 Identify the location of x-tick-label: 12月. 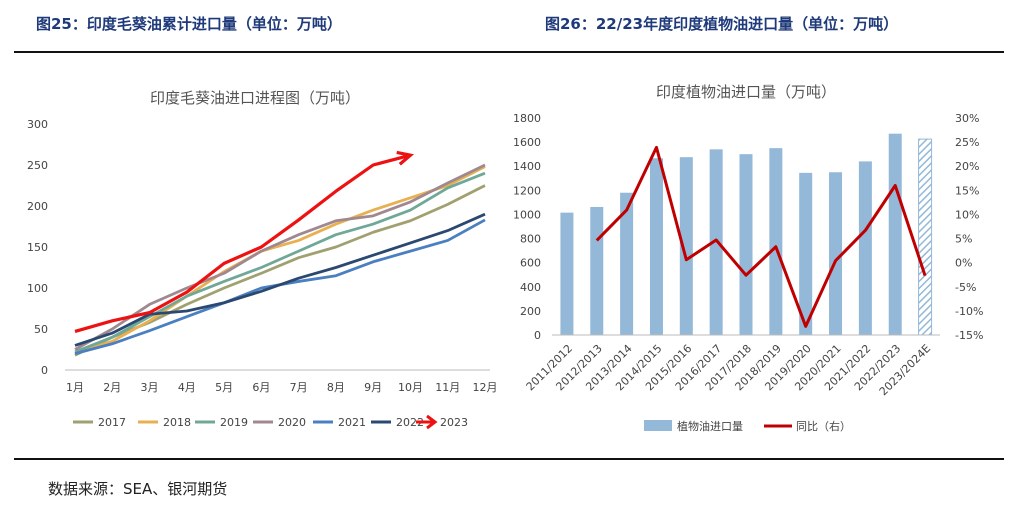
(485, 387).